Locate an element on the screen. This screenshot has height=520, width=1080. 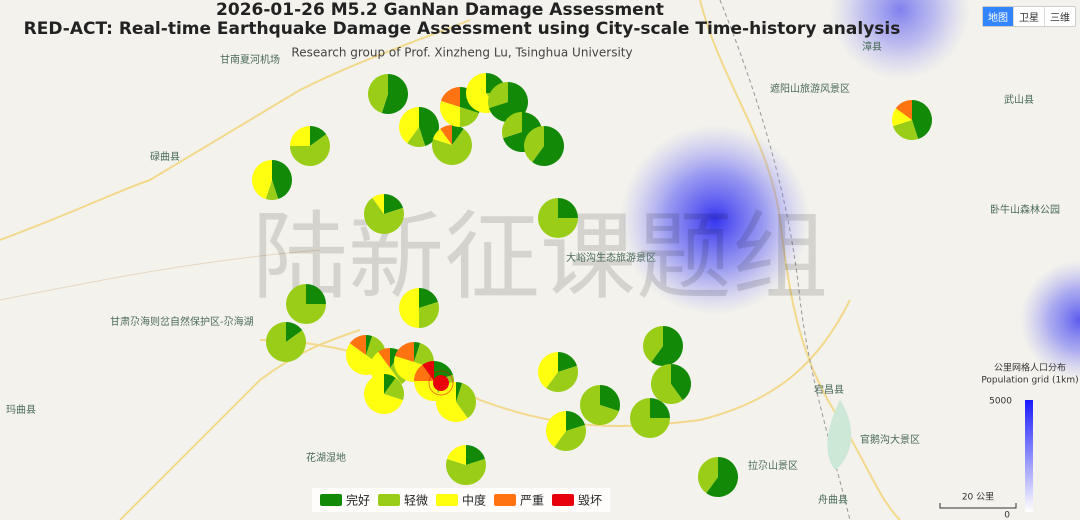
population-subtitle: Population grid (1km) is located at coordinates (1029, 381).